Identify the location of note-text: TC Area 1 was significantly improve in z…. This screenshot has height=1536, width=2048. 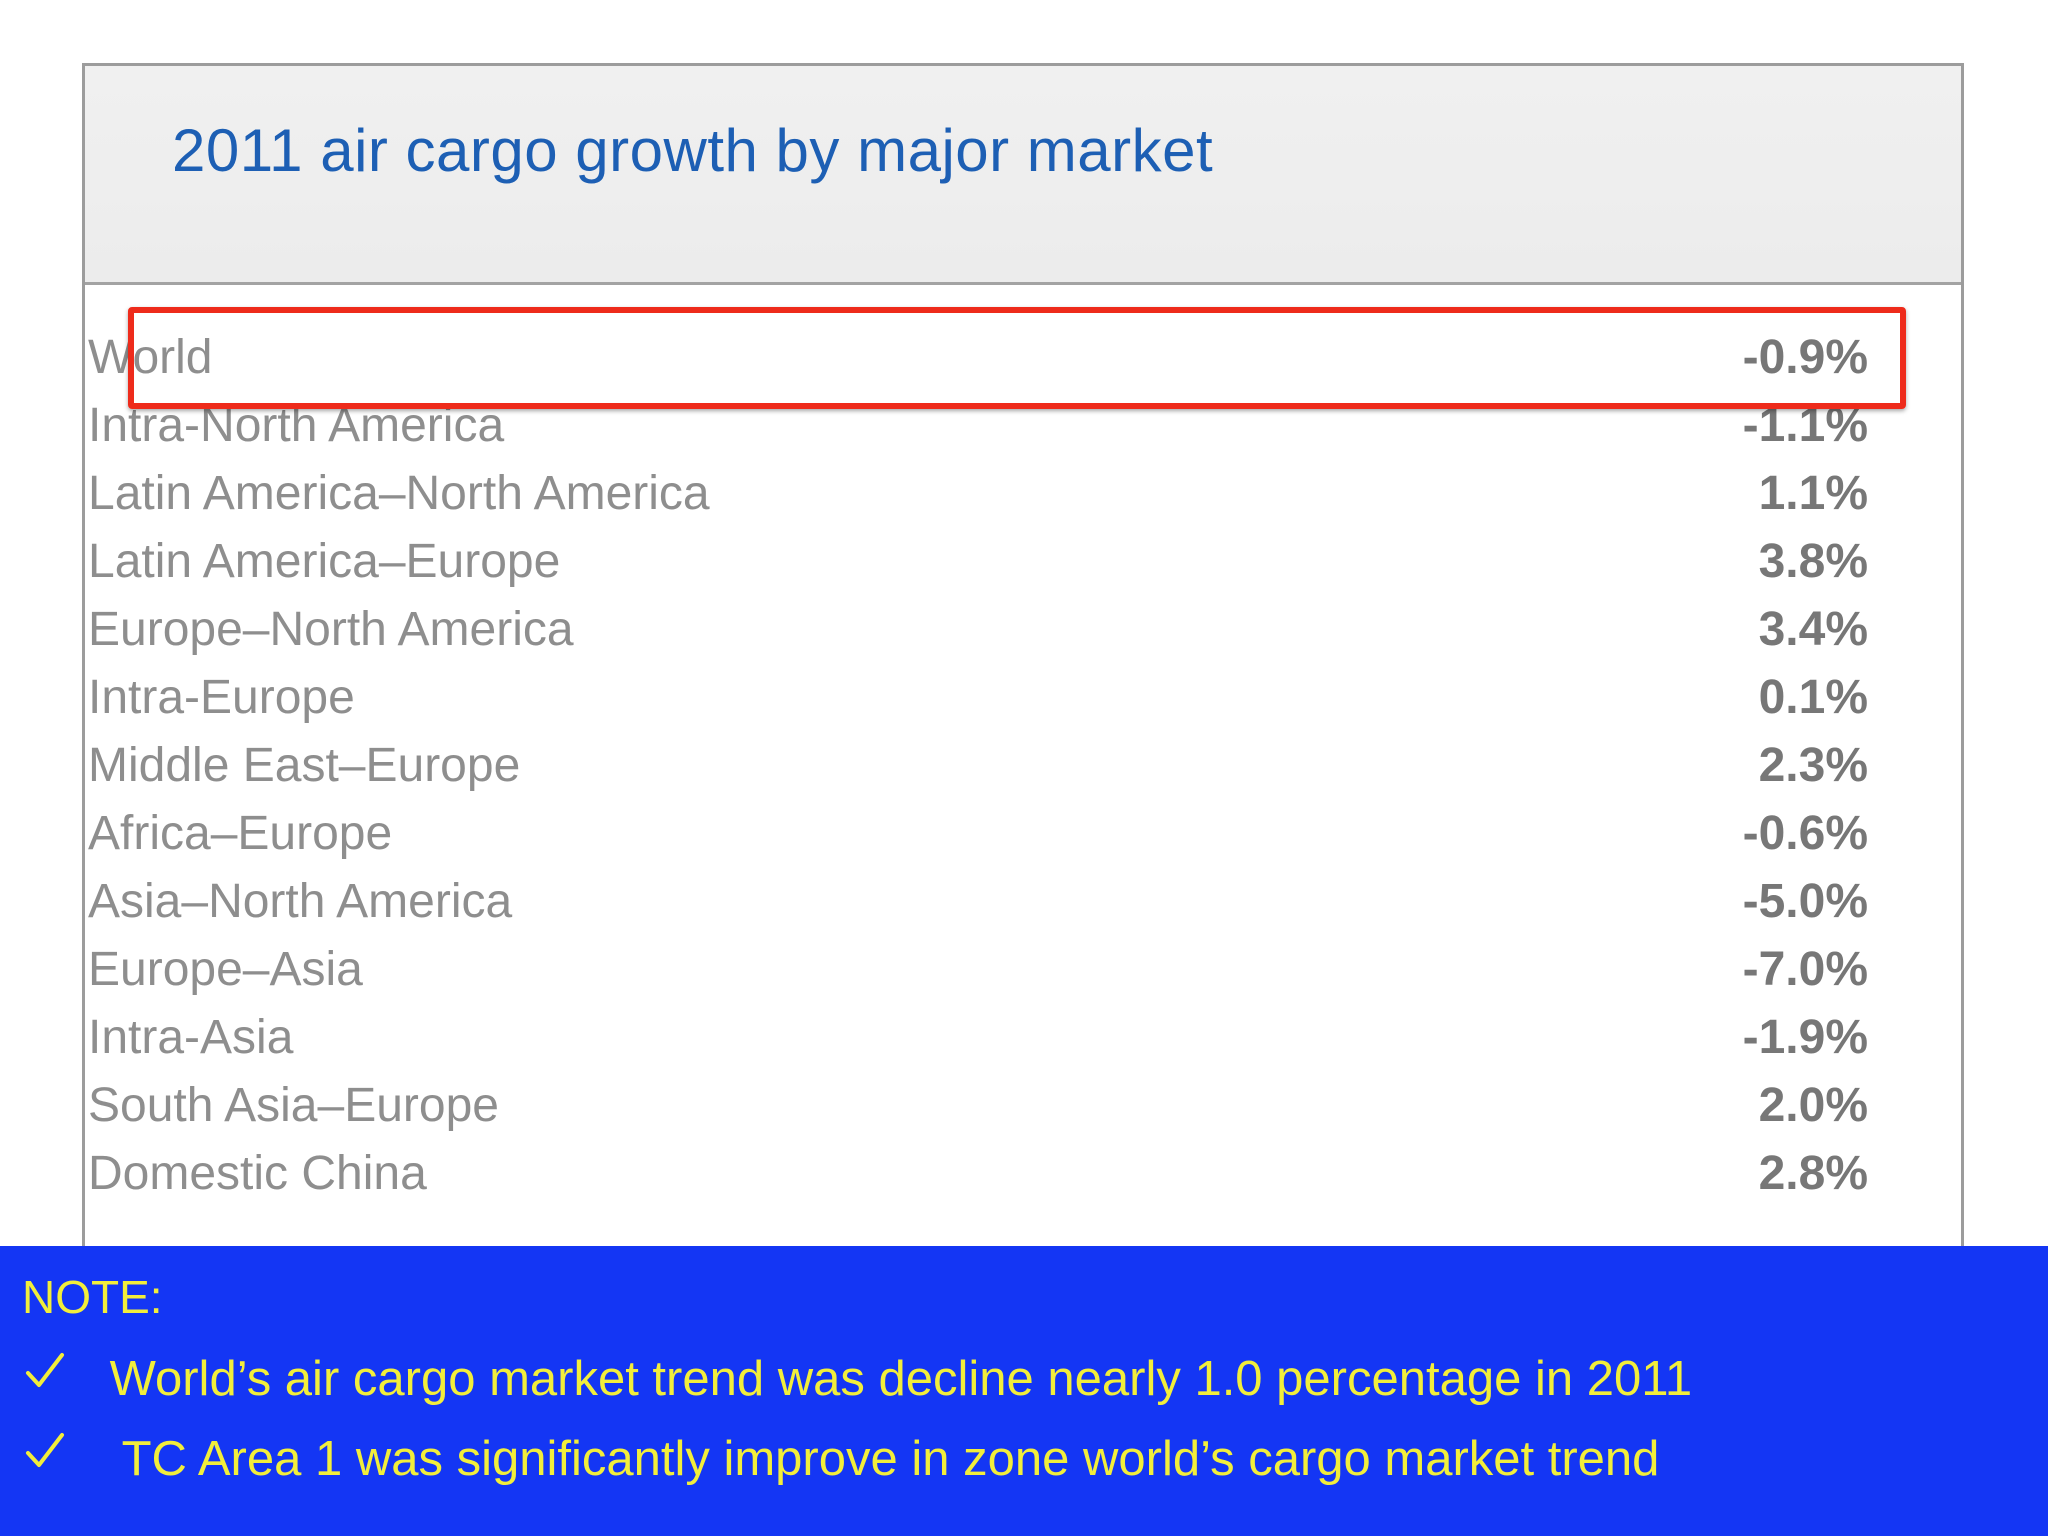
(890, 1459).